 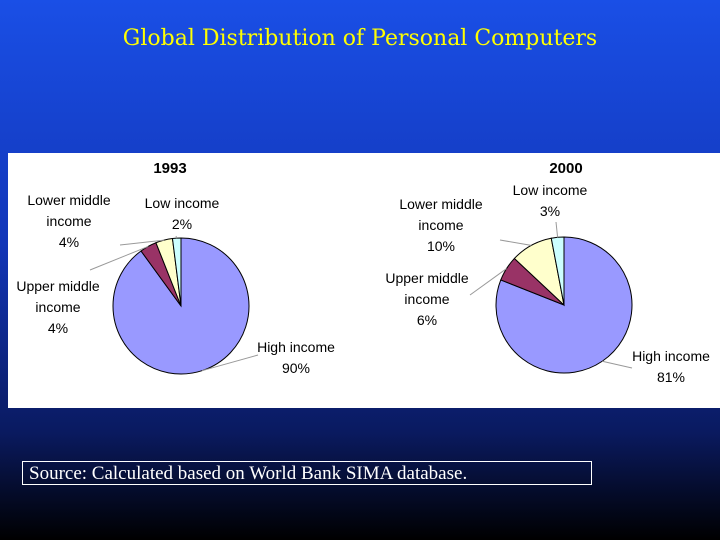 What do you see at coordinates (550, 201) in the screenshot?
I see `slice-label: Low income 3%` at bounding box center [550, 201].